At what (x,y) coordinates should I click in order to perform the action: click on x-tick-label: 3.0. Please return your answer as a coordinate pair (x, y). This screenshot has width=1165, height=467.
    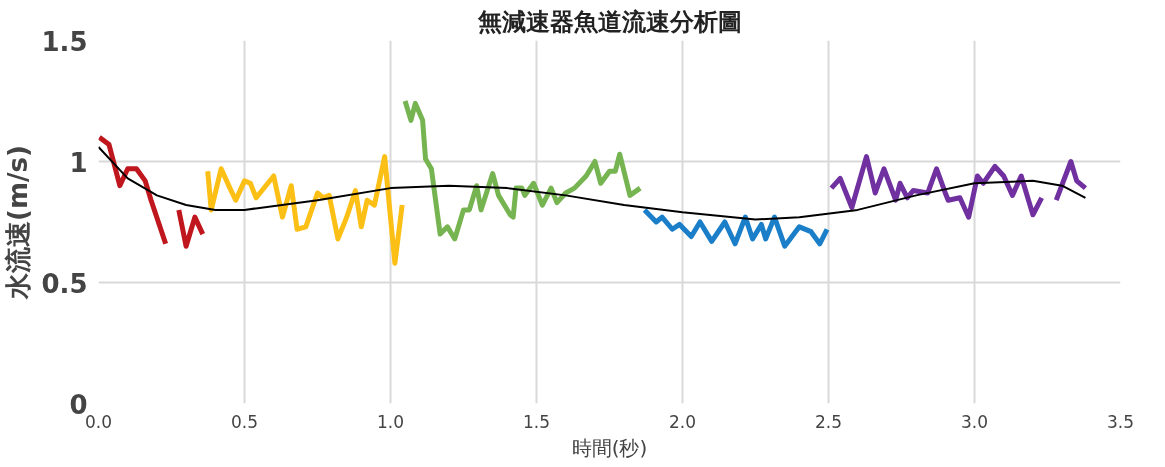
    Looking at the image, I should click on (974, 421).